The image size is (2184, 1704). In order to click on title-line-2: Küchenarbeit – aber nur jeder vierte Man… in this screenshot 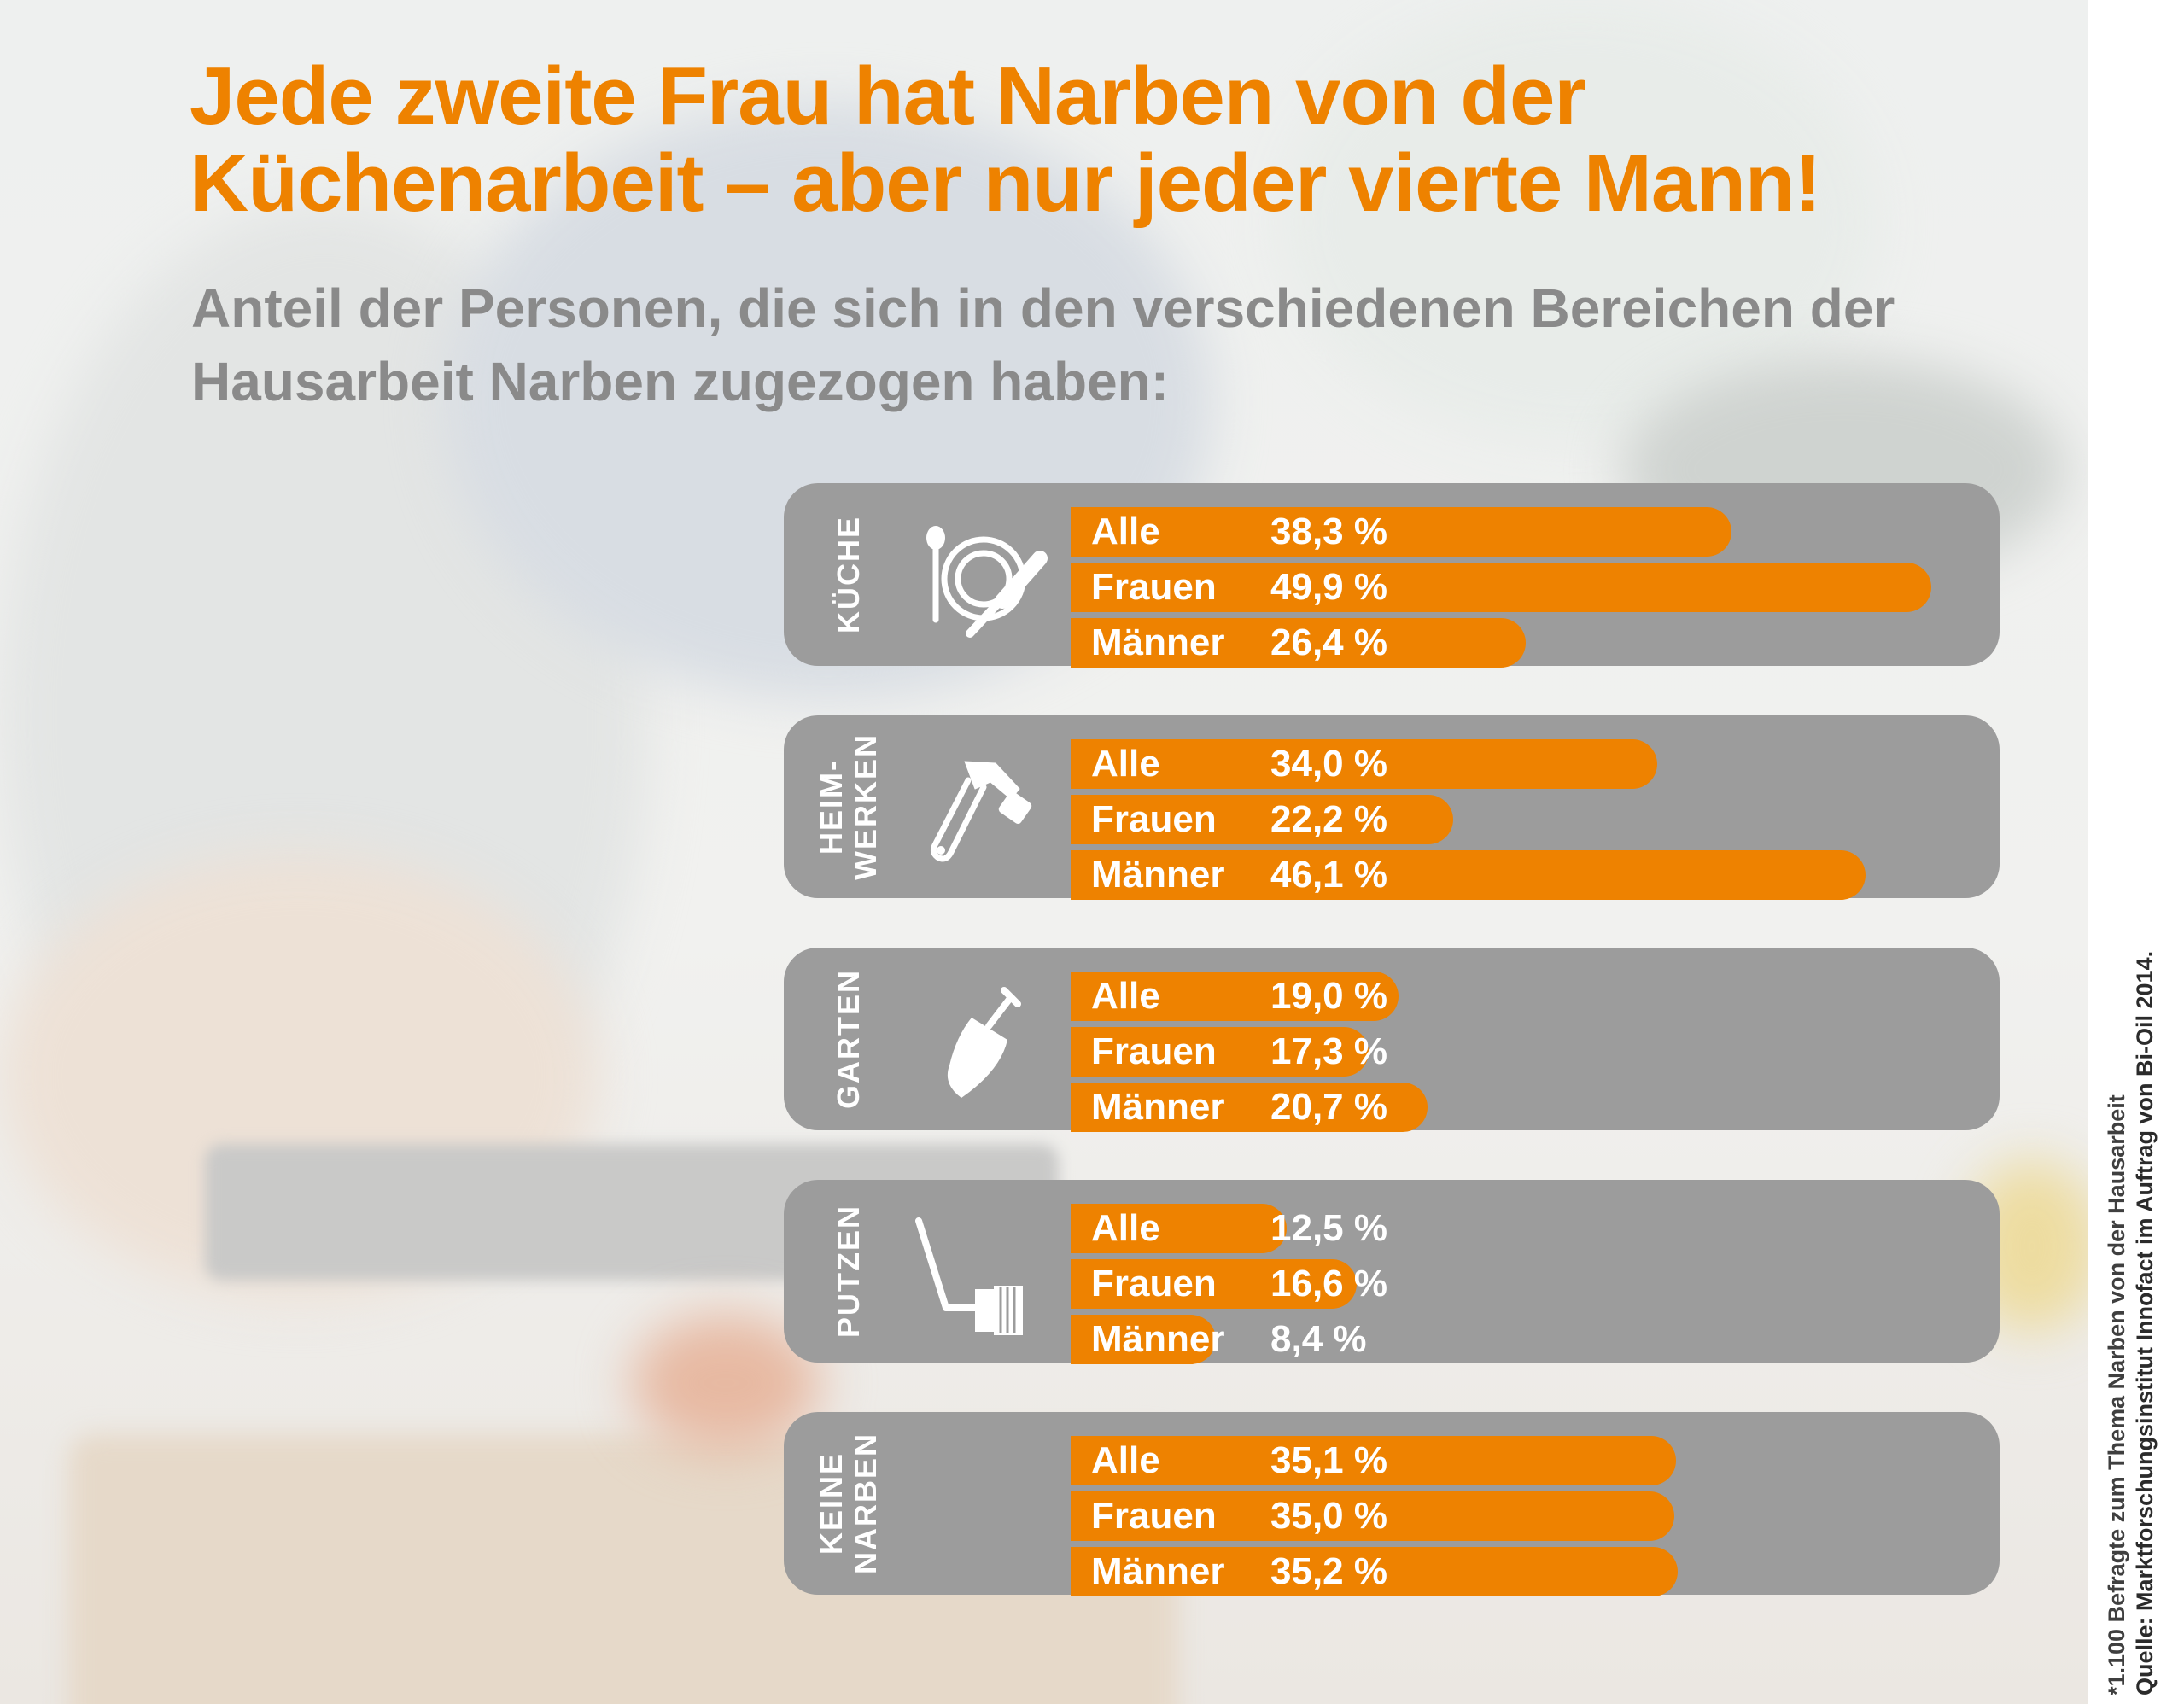, I will do `click(1006, 183)`.